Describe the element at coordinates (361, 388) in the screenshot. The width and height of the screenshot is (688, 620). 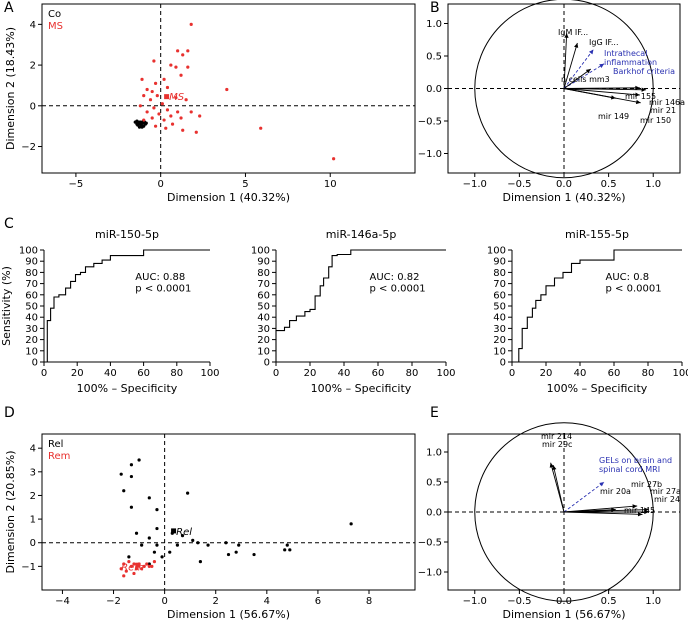
I see `panel-c2-xlabel: 100% – Specificity` at that location.